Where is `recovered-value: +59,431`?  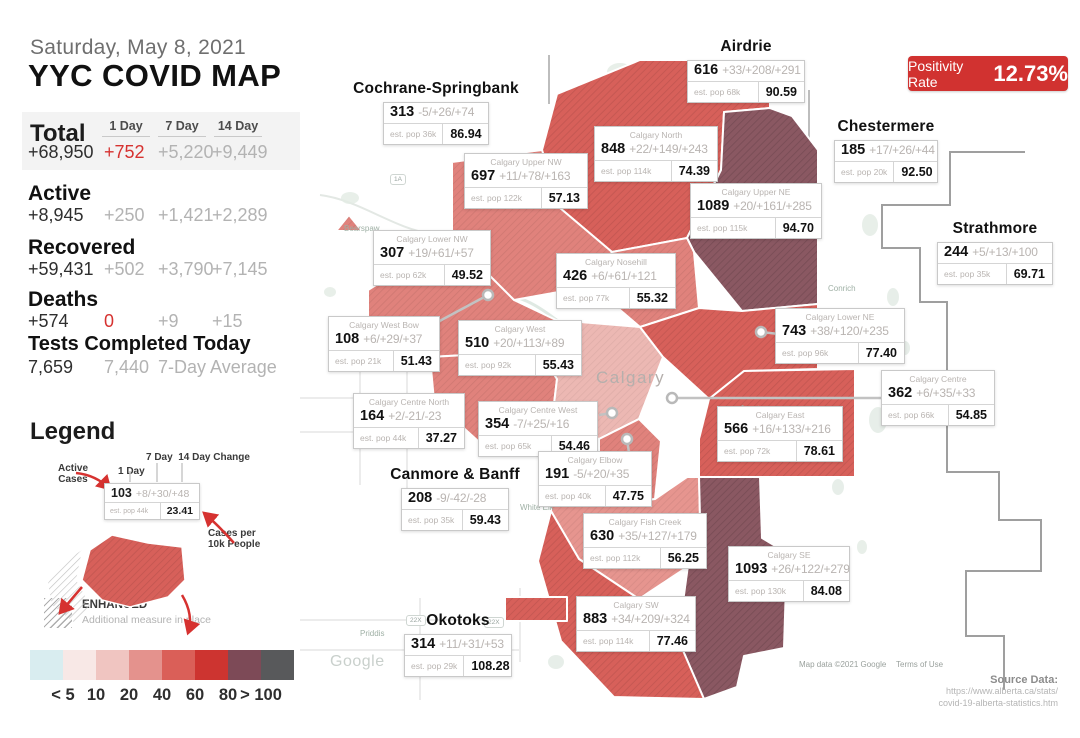
recovered-value: +59,431 is located at coordinates (61, 269).